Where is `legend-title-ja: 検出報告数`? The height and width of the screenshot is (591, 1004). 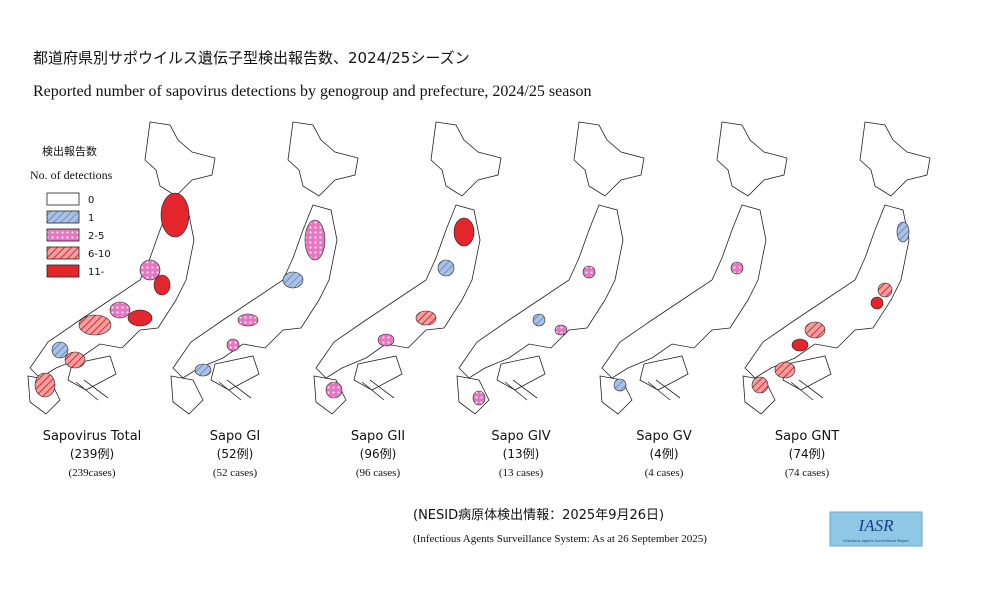 legend-title-ja: 検出報告数 is located at coordinates (69, 151).